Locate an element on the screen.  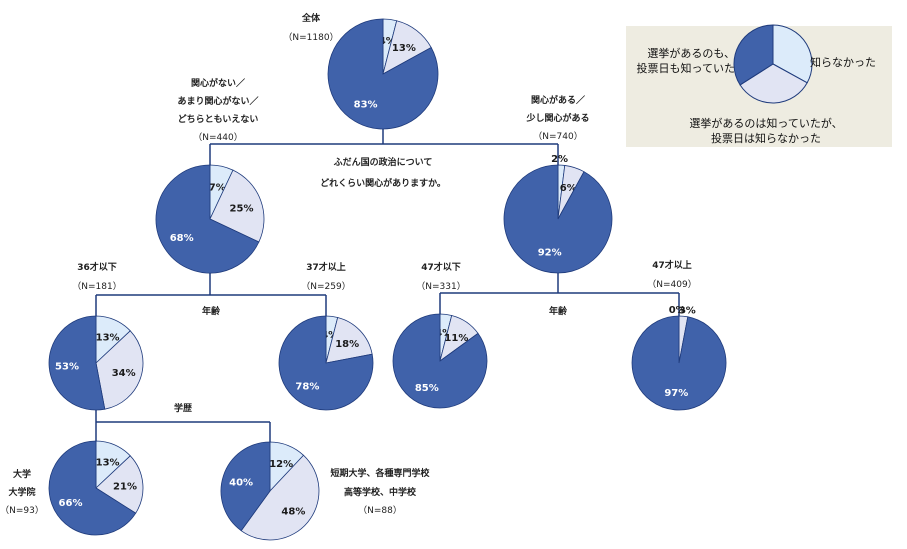
pie-slice-low-interest-aware-both is located at coordinates (207, 219).